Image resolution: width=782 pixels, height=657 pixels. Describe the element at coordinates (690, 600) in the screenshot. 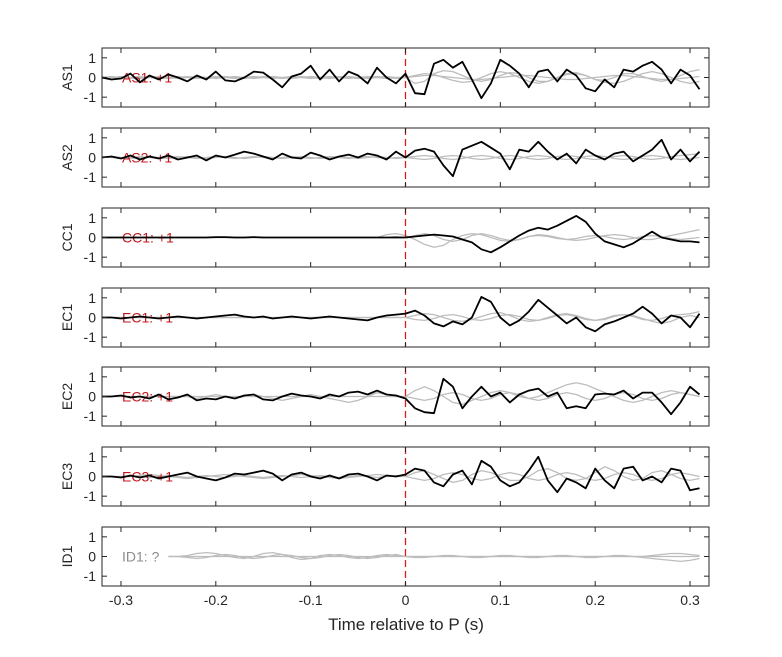

I see `x-tick-label-6: 0.3` at that location.